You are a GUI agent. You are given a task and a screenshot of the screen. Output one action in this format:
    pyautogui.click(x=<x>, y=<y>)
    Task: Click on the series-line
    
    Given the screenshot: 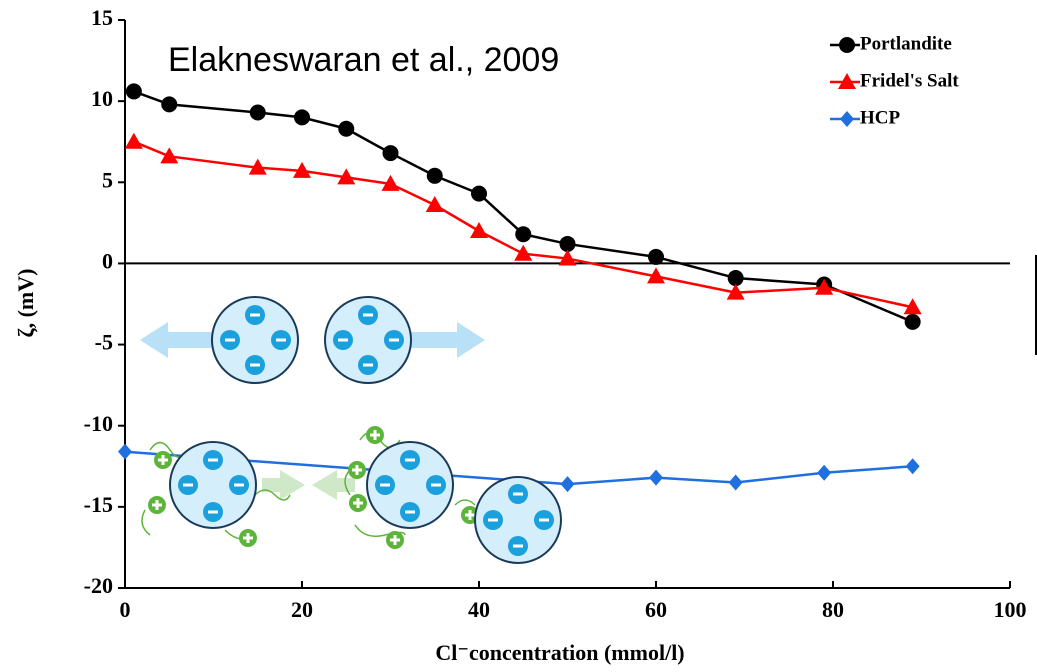 What is the action you would take?
    pyautogui.click(x=518, y=468)
    